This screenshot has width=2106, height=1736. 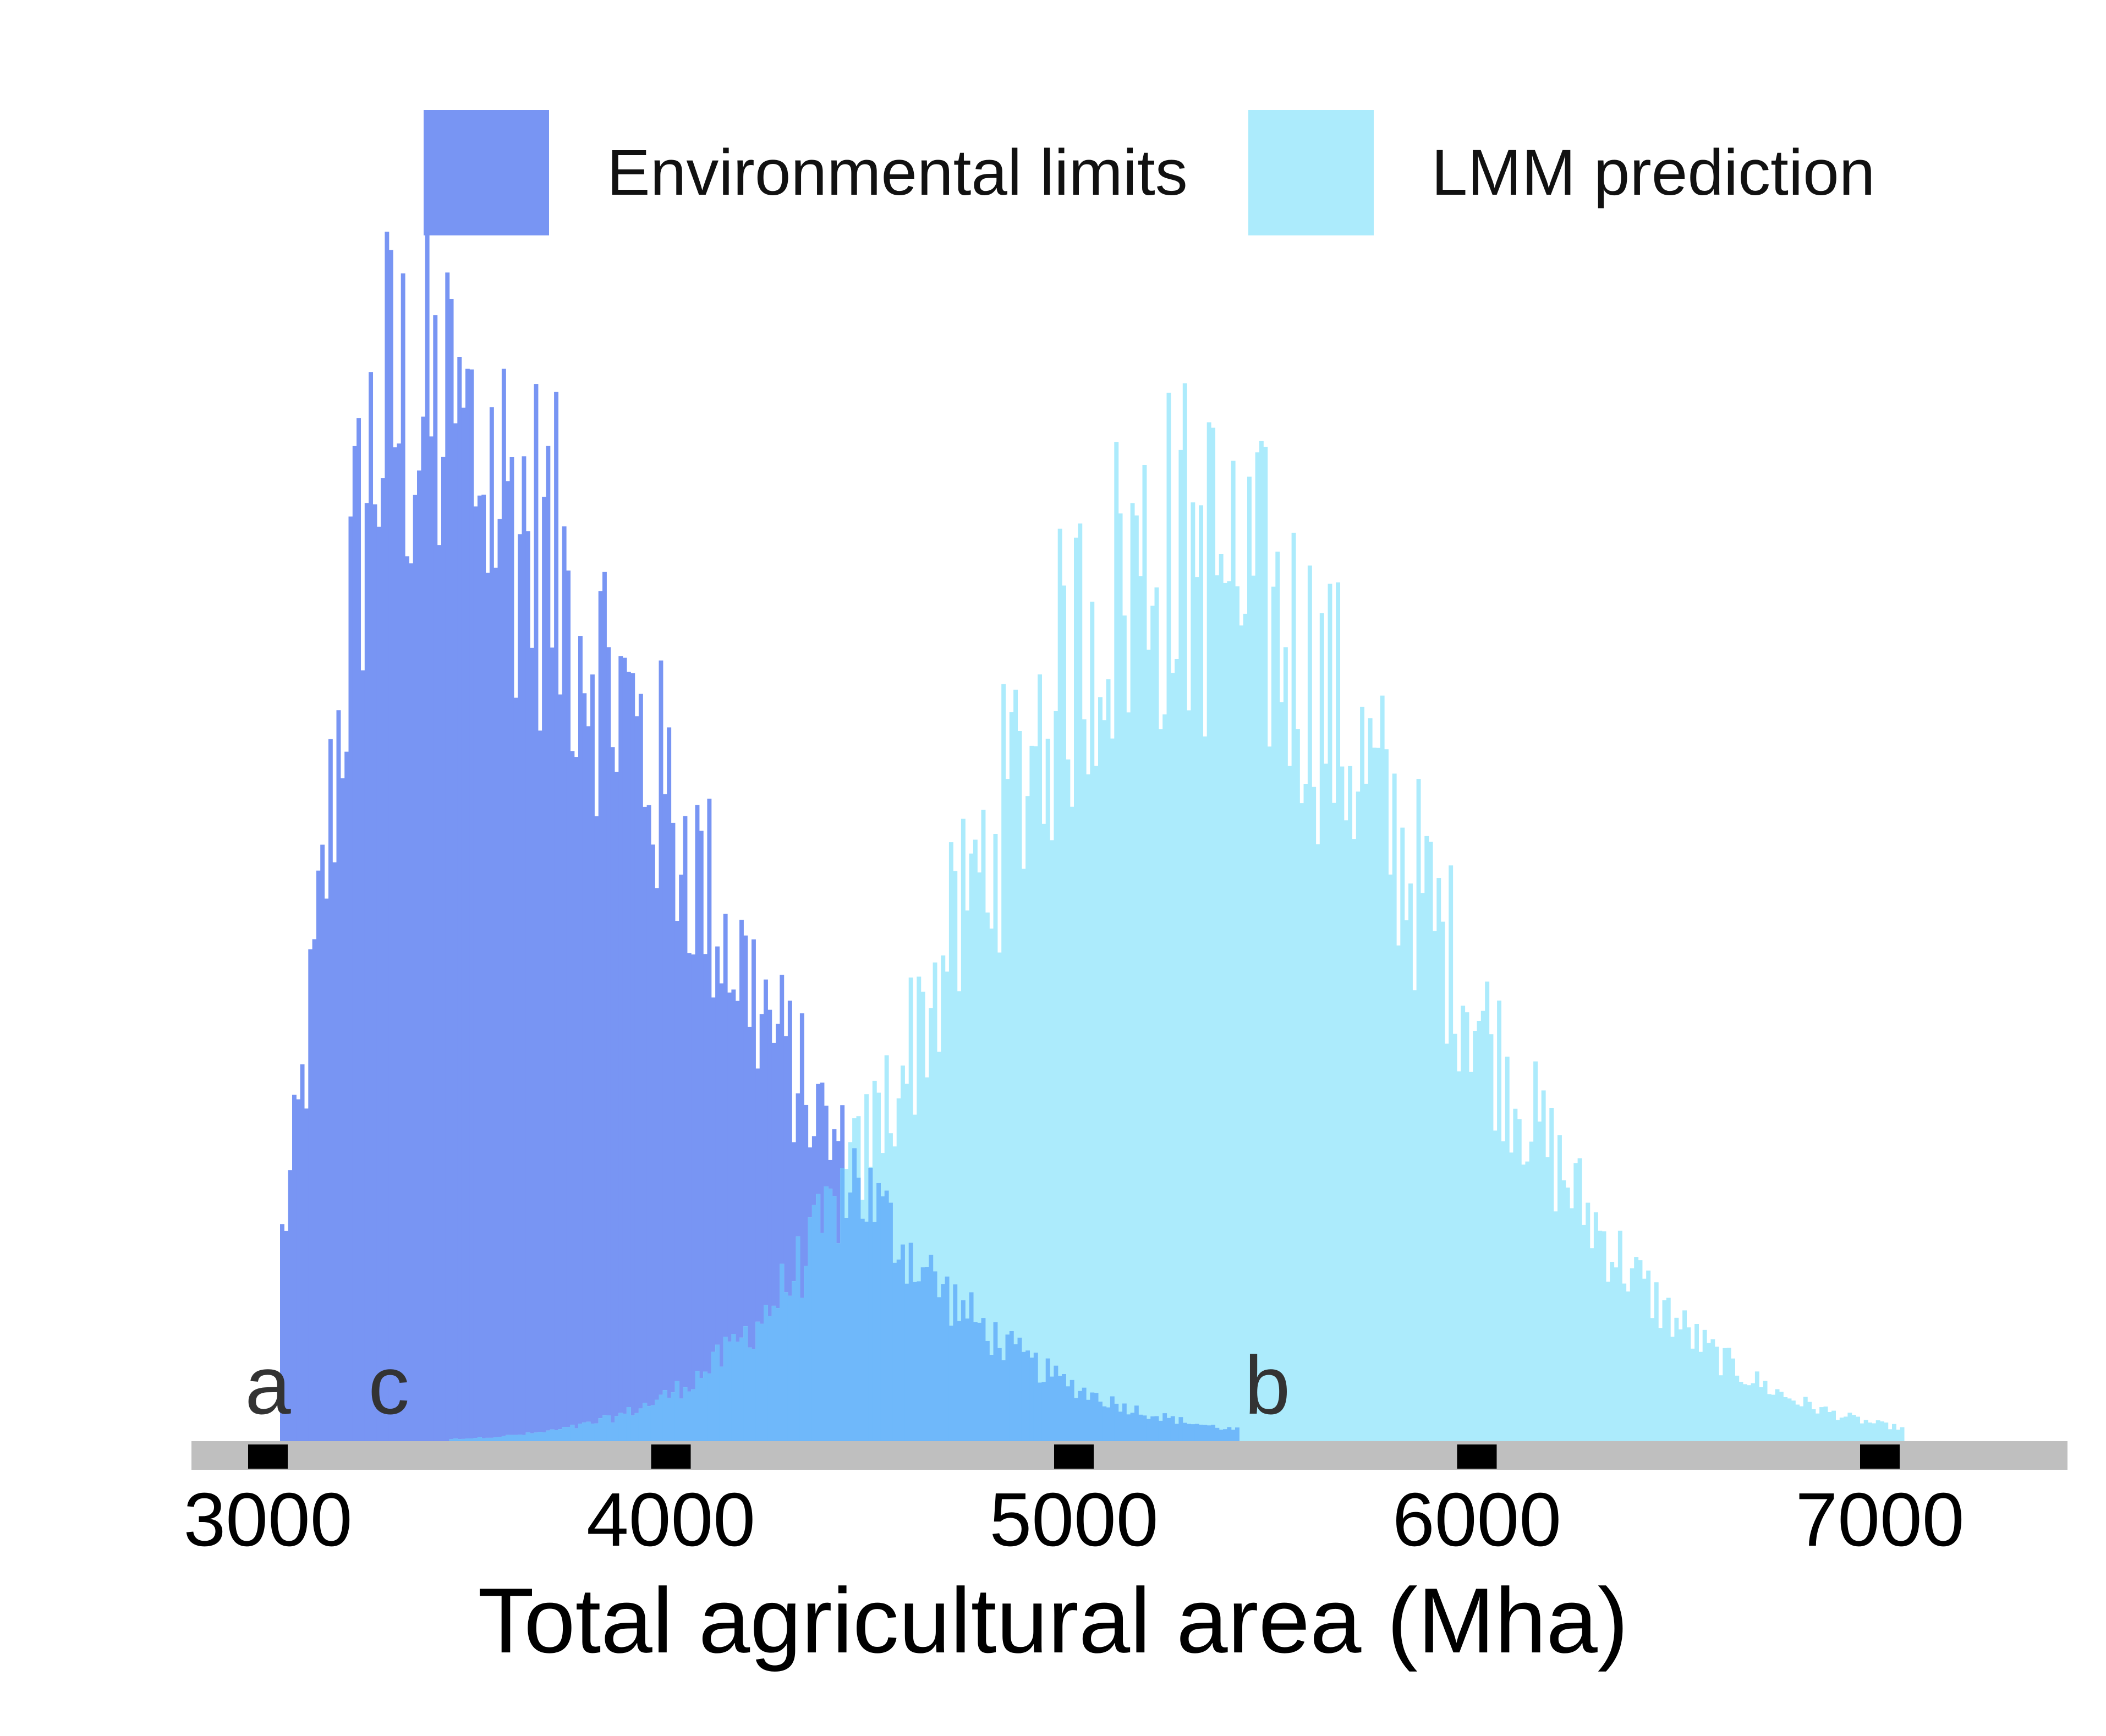 I want to click on x-axis-line, so click(x=1129, y=1456).